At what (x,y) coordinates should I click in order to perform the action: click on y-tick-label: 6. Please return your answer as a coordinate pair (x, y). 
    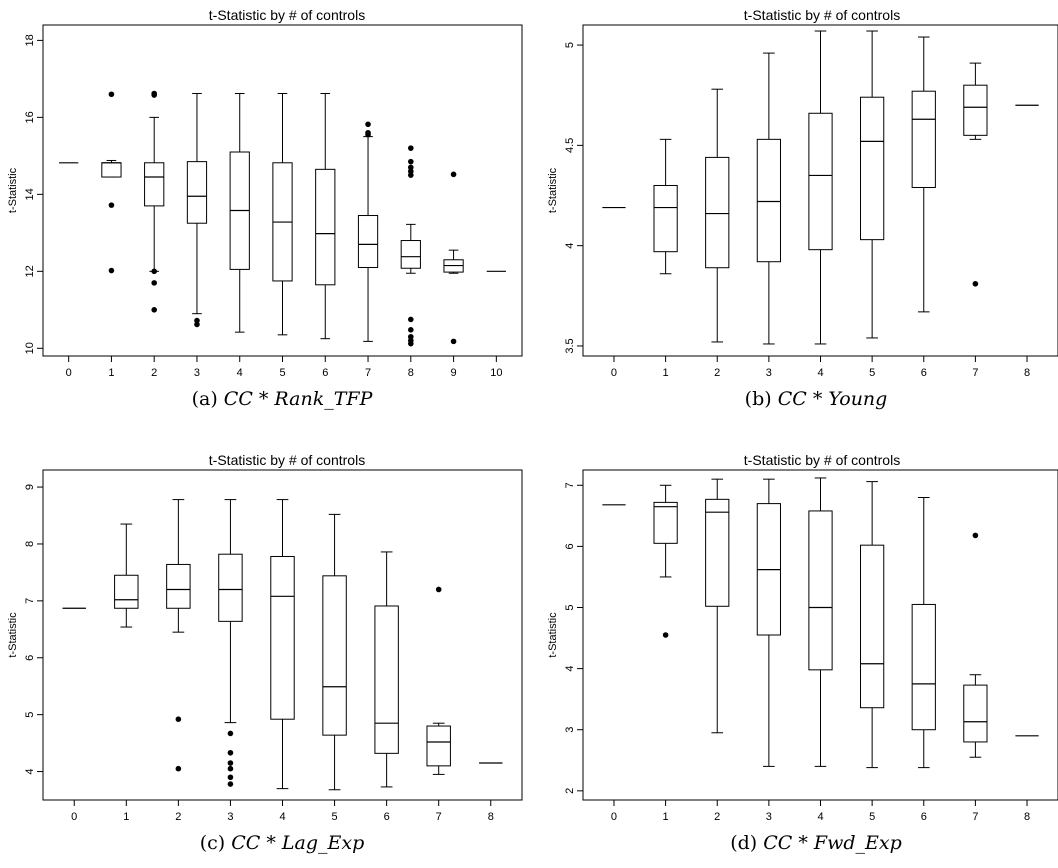
    Looking at the image, I should click on (30, 658).